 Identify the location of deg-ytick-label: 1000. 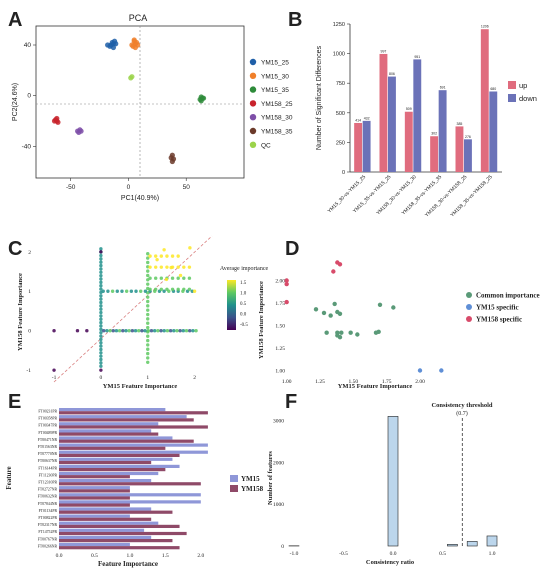
(339, 55).